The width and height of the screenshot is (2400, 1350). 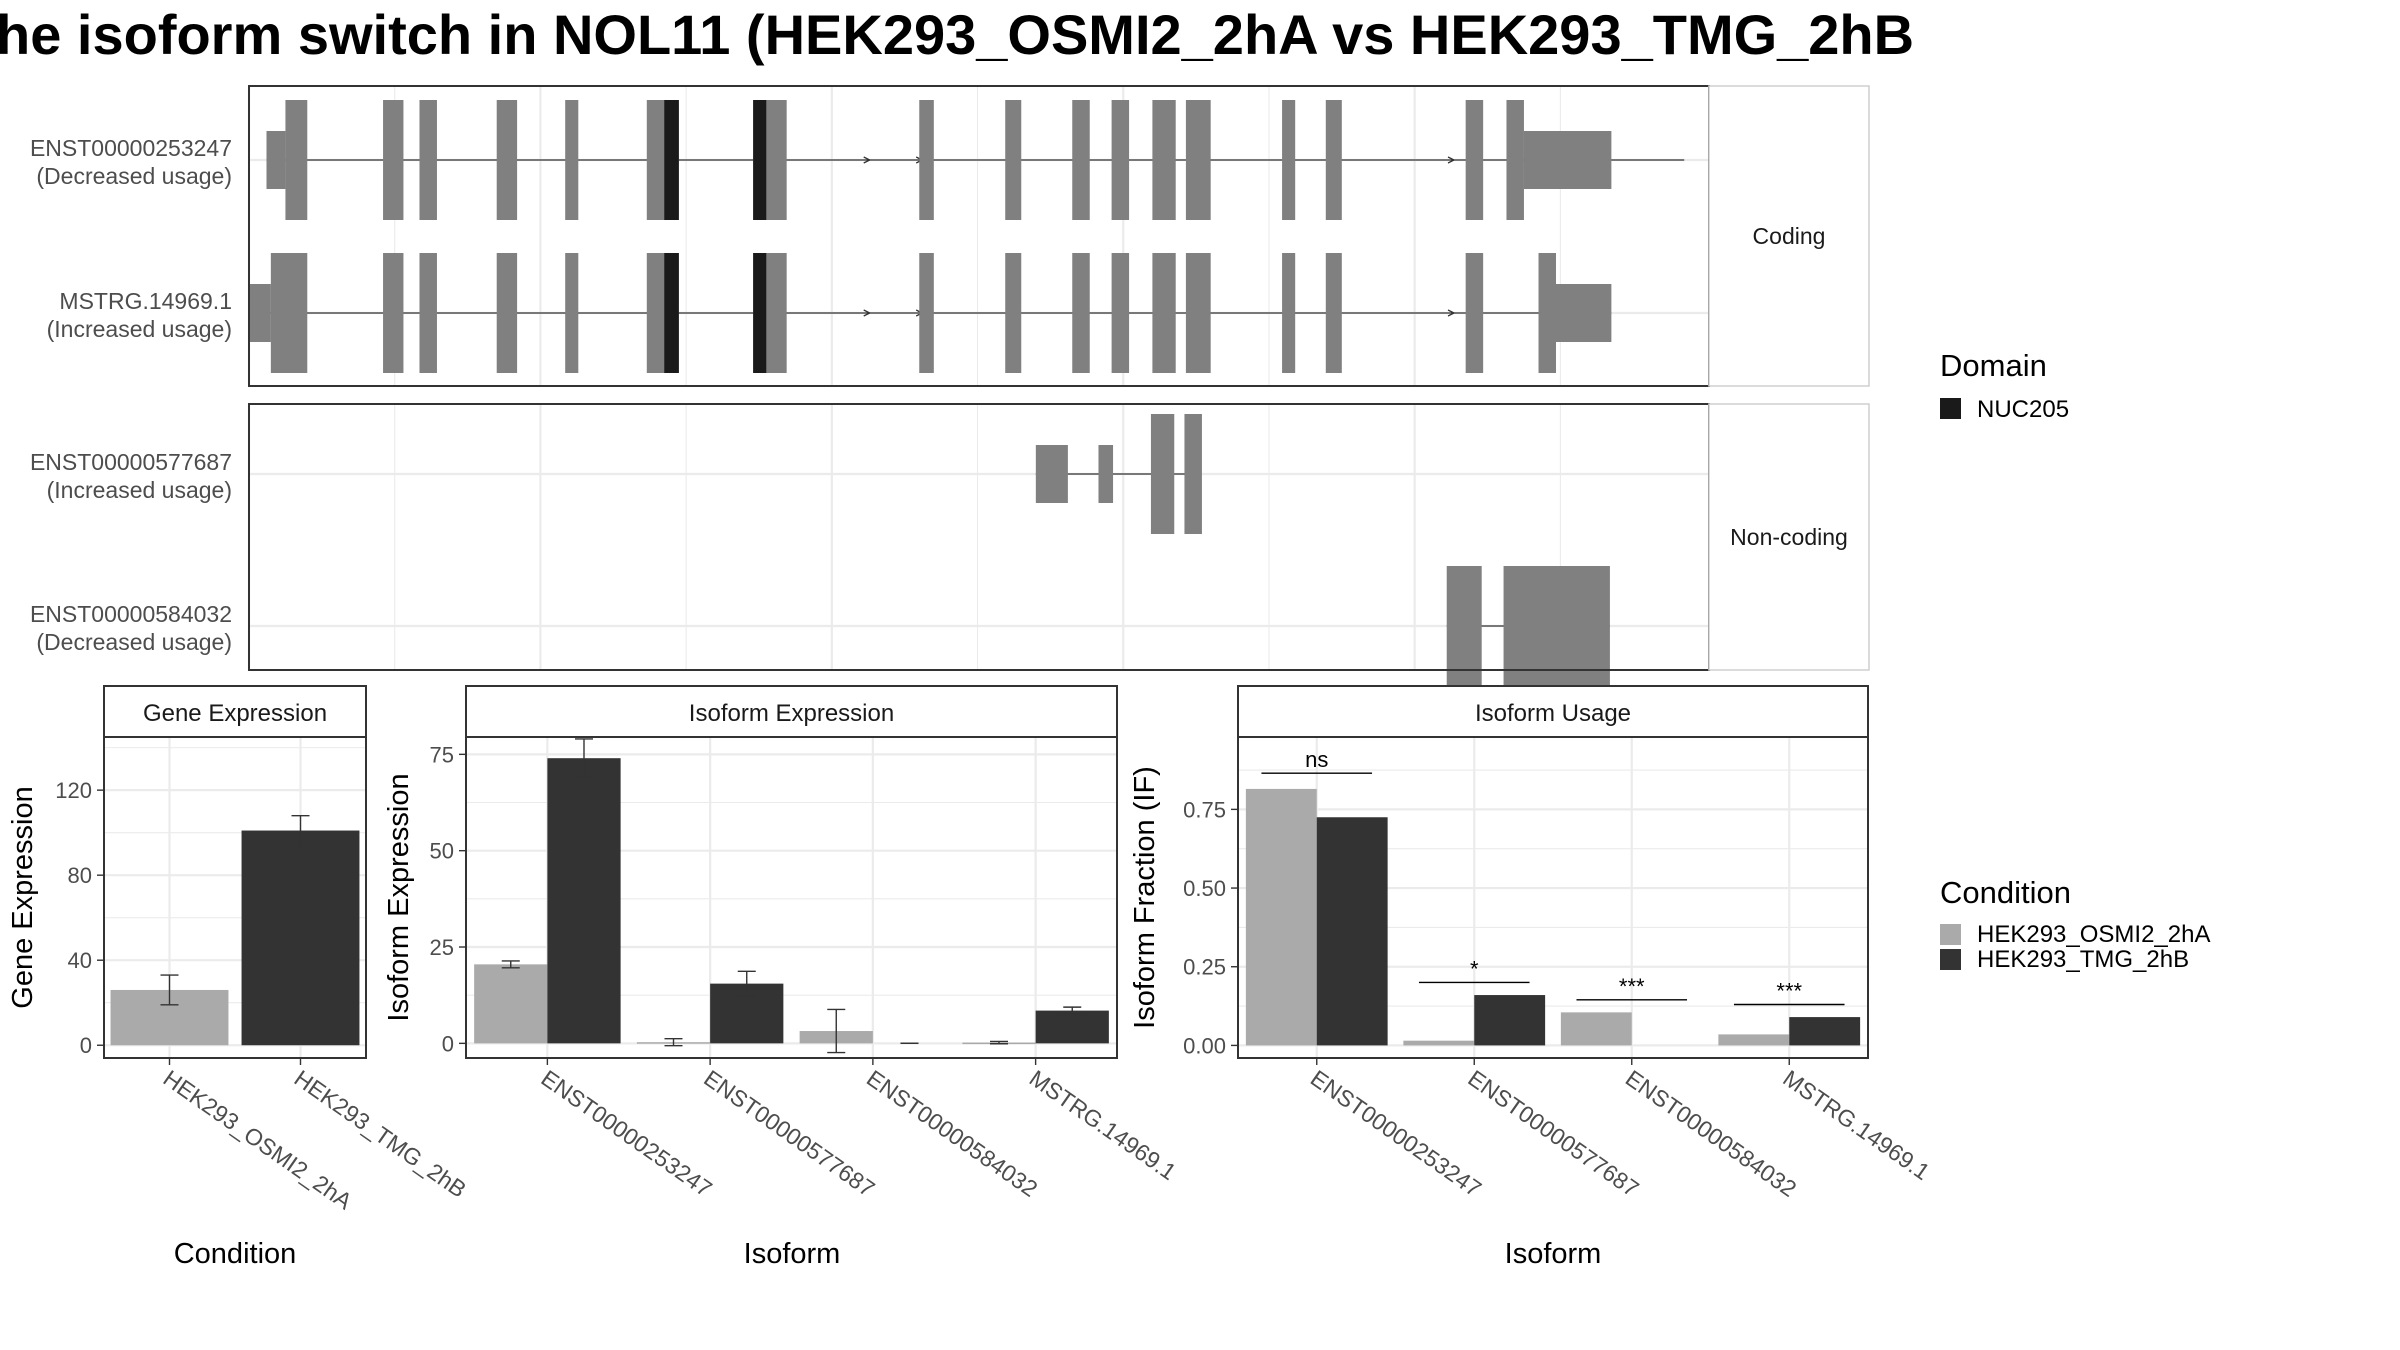 What do you see at coordinates (80, 960) in the screenshot?
I see `y-tick-label: 40` at bounding box center [80, 960].